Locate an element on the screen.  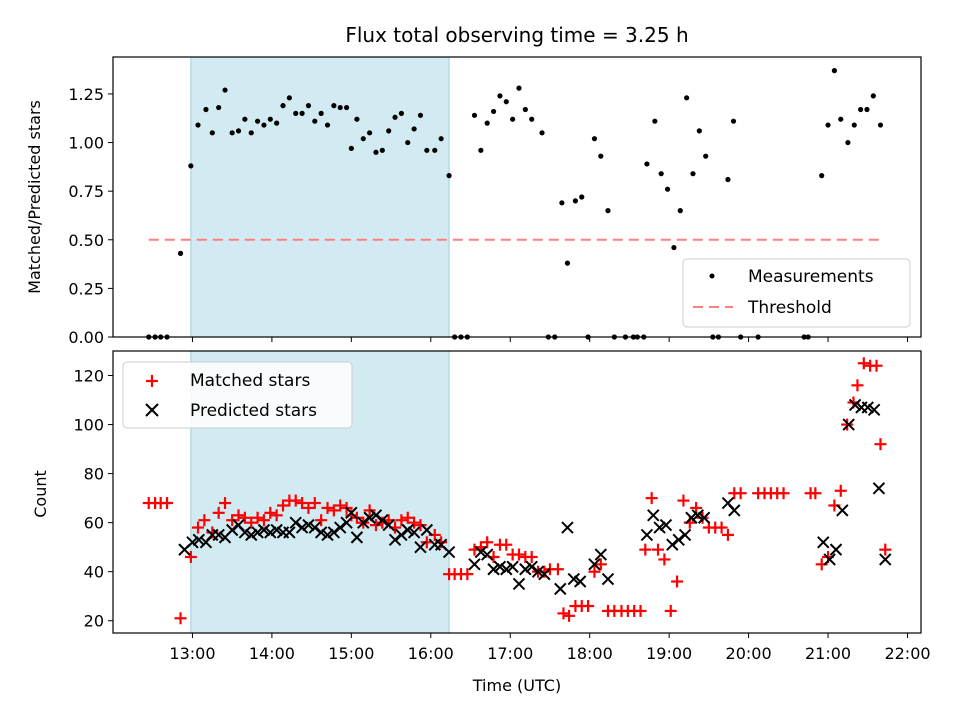
bottom-legend-box is located at coordinates (237, 395).